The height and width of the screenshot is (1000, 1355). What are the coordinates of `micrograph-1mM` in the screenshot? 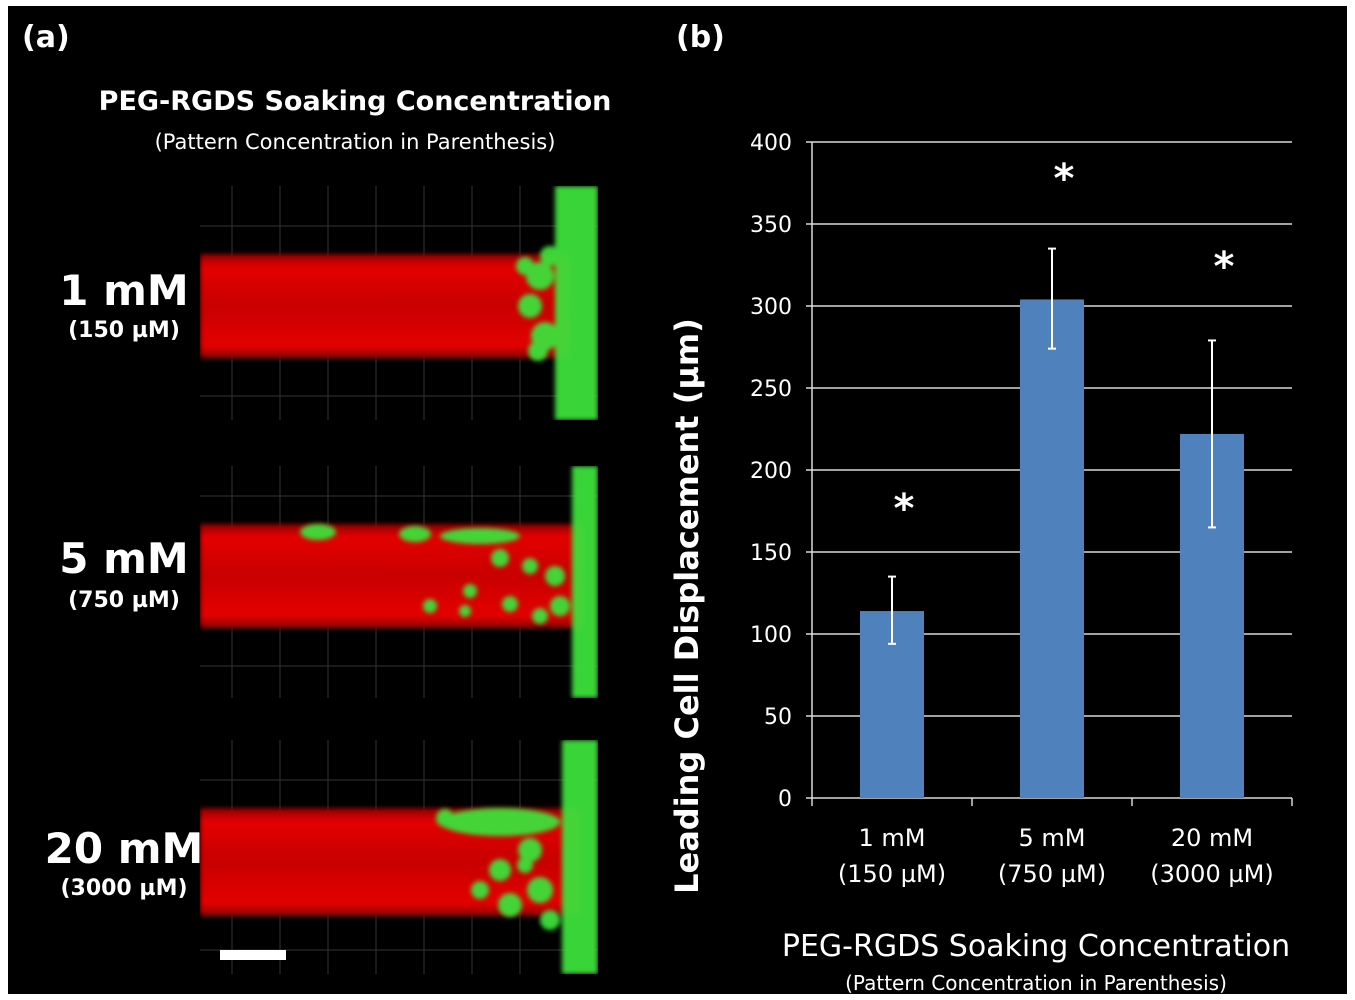 It's located at (399, 303).